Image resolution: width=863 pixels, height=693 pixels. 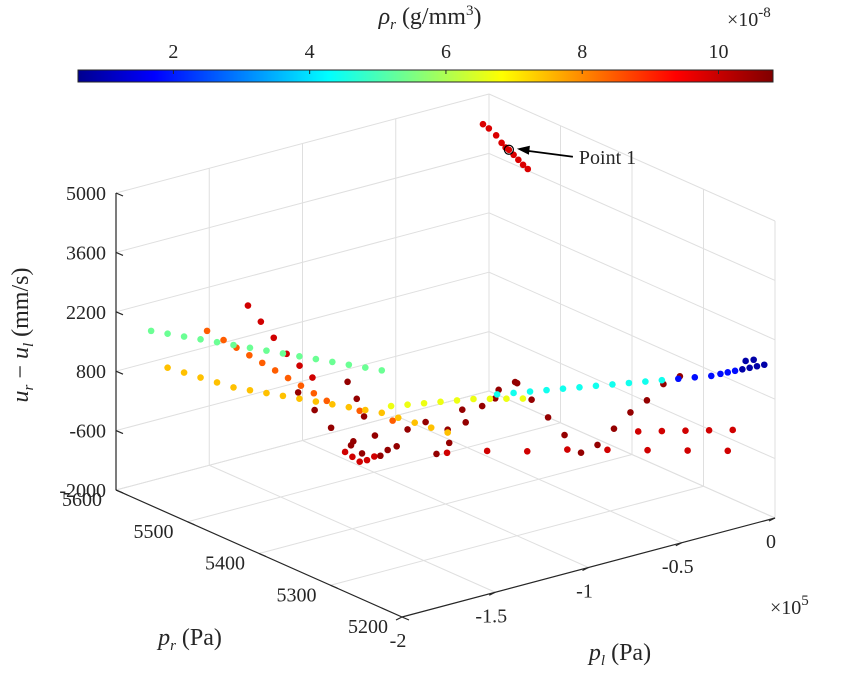 I want to click on z-tick-label: -2000, so click(x=82, y=491).